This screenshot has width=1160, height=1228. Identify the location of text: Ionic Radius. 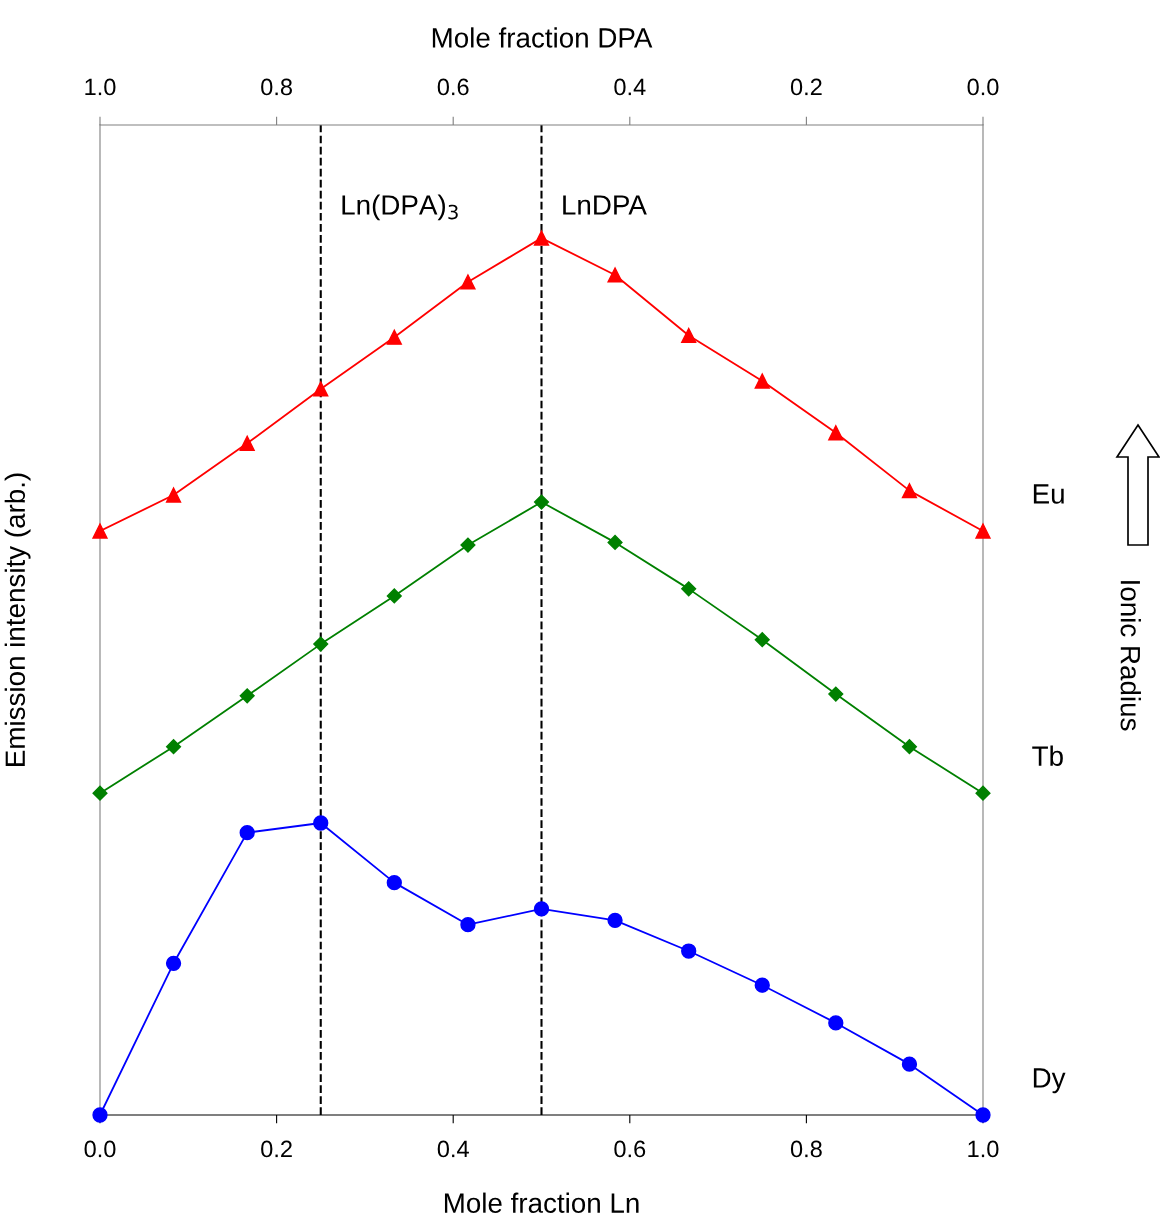
(1130, 656).